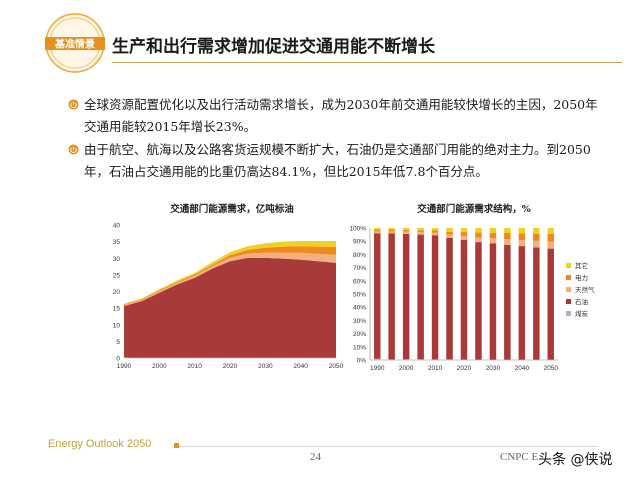 The height and width of the screenshot is (480, 640). I want to click on y-tick-label: 10%, so click(359, 347).